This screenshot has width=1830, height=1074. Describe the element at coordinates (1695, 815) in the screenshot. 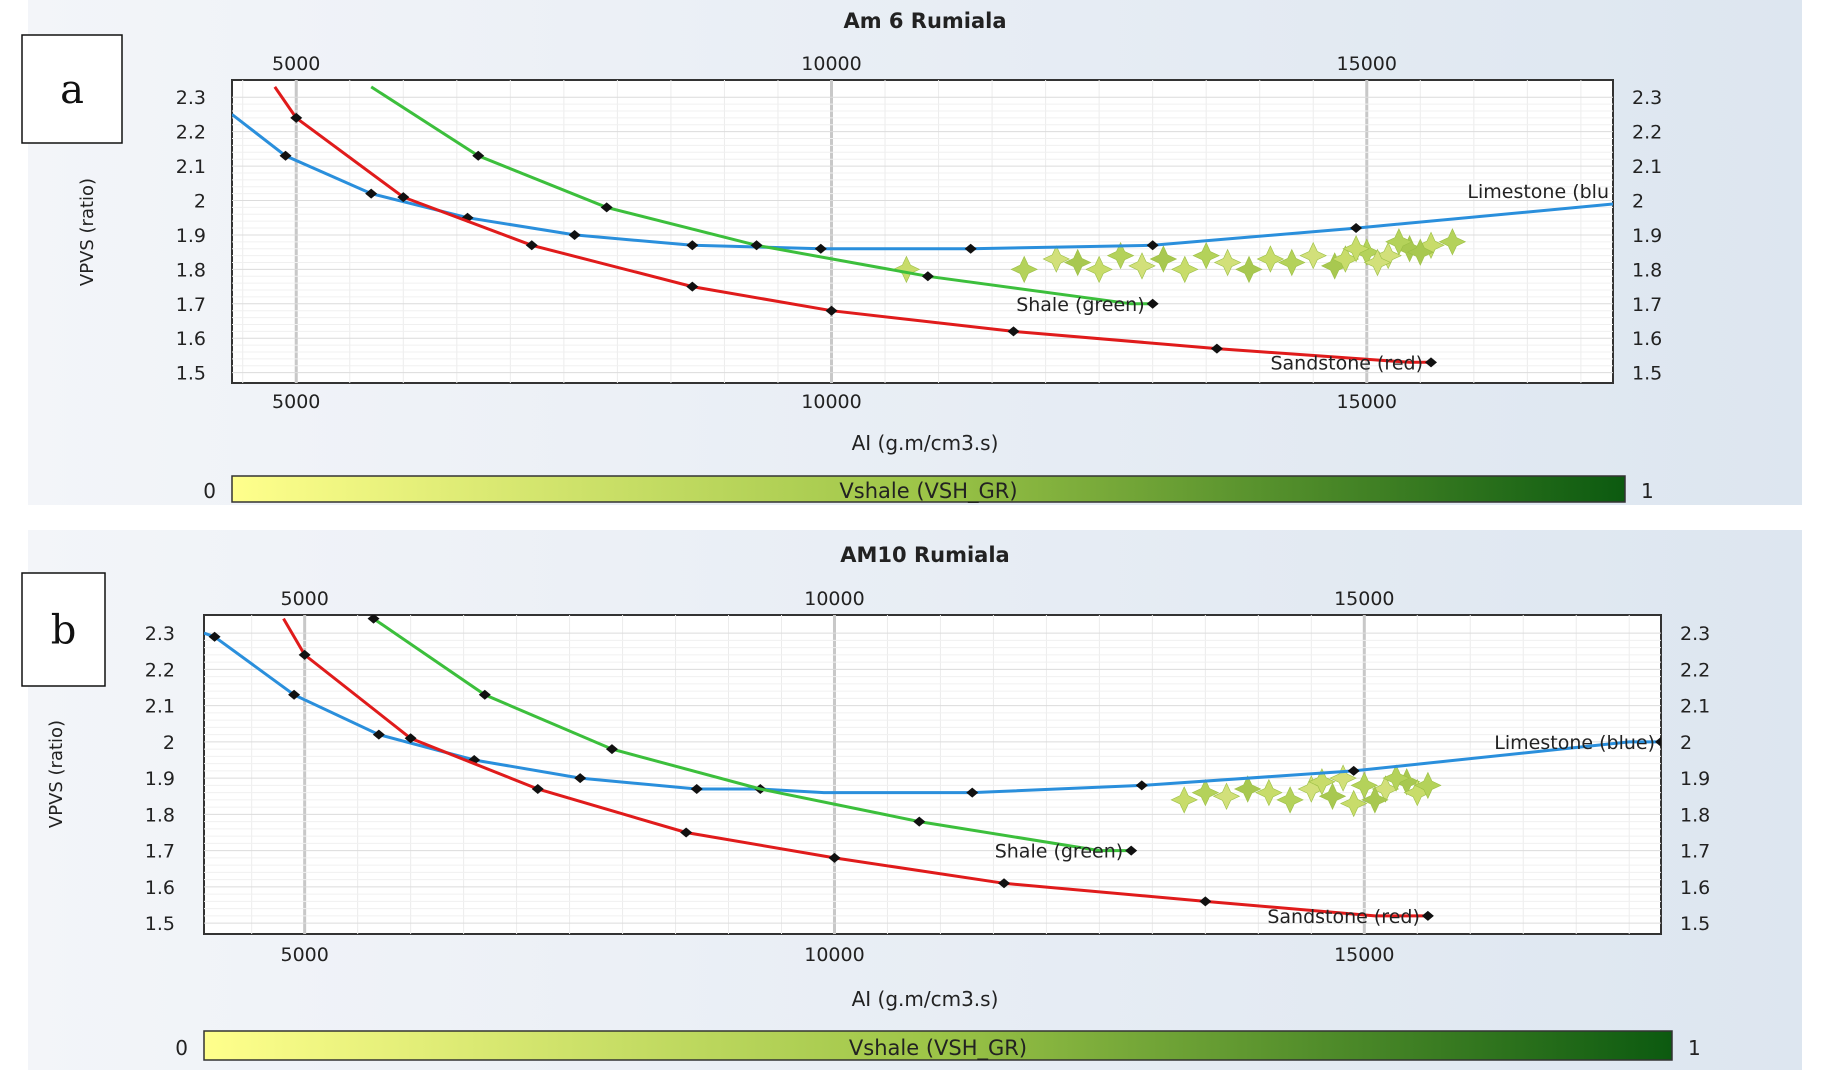

I see `y-tick-label-right: 1.8` at that location.